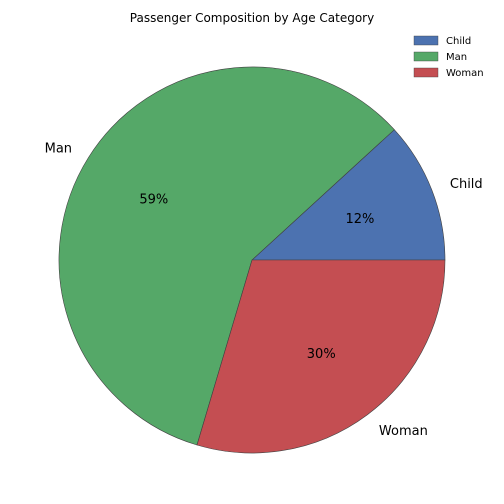 The height and width of the screenshot is (504, 504). Describe the element at coordinates (359, 219) in the screenshot. I see `pct-label-child: 12%` at that location.